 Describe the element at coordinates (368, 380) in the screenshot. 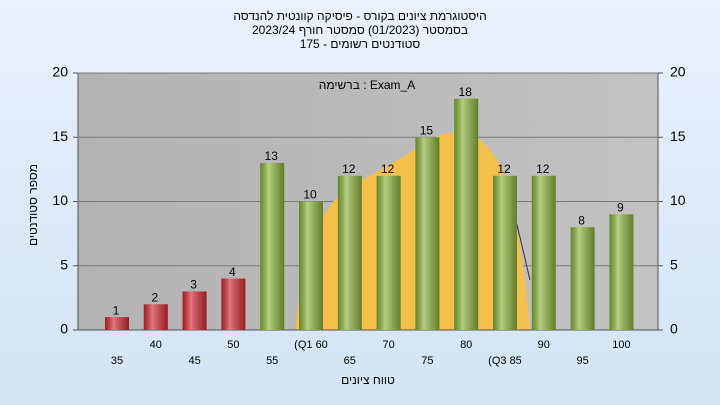

I see `x-axis-label: טווח ציונים` at that location.